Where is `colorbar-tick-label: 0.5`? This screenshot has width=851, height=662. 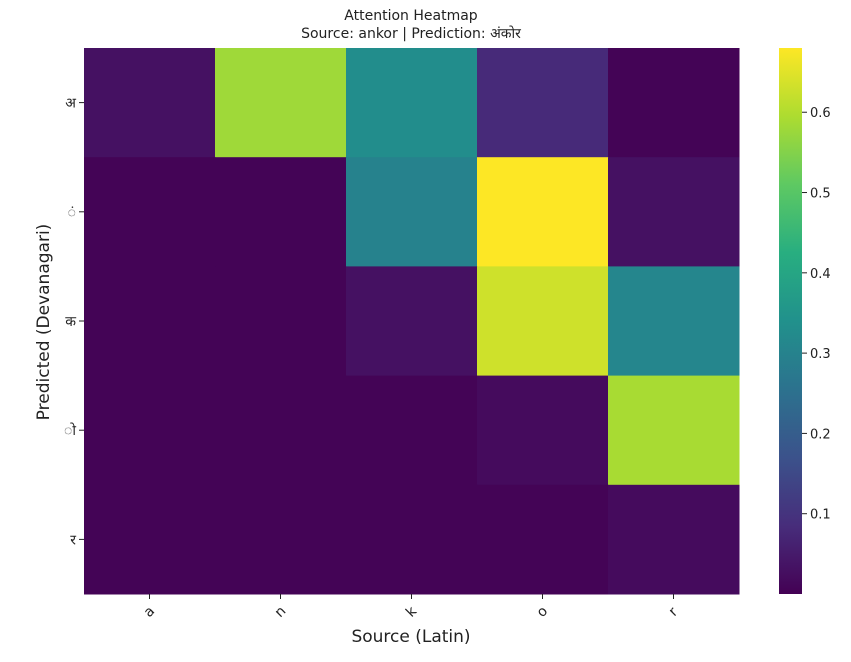
colorbar-tick-label: 0.5 is located at coordinates (820, 194).